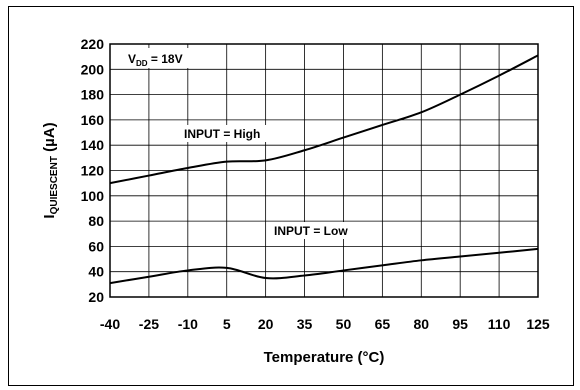 This screenshot has width=580, height=390. Describe the element at coordinates (93, 120) in the screenshot. I see `y-tick-label: 160` at that location.